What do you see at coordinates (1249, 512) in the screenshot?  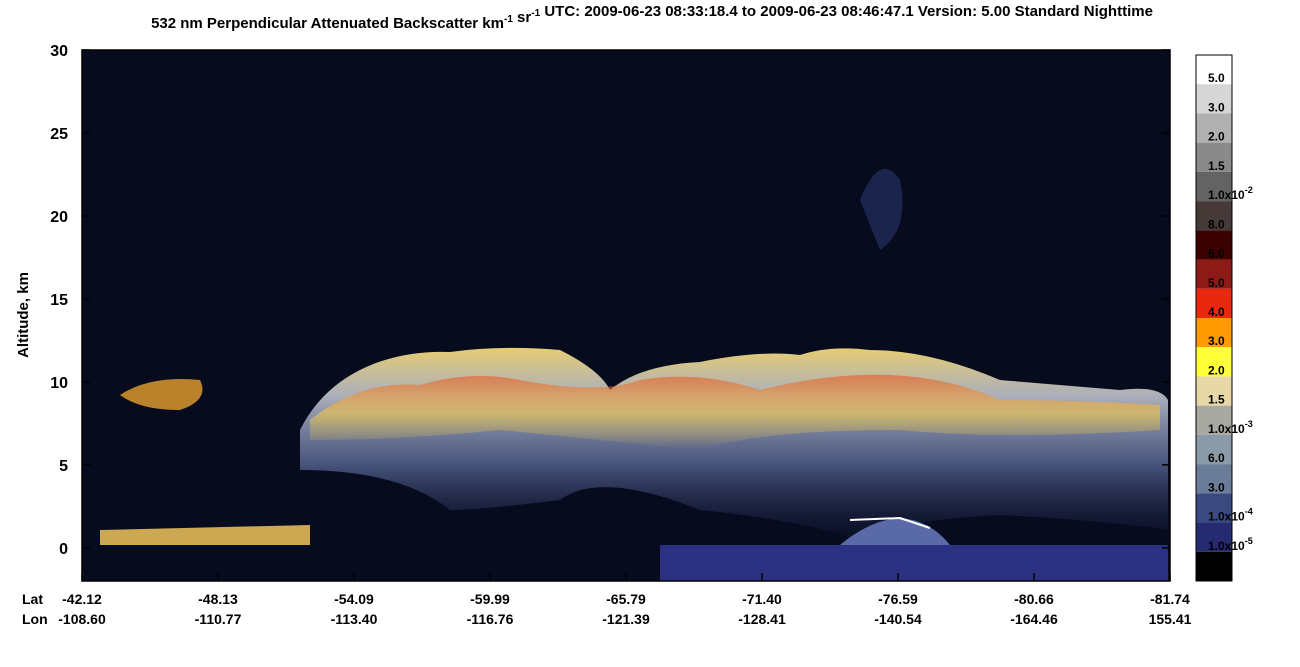 I see `superscript: -4` at bounding box center [1249, 512].